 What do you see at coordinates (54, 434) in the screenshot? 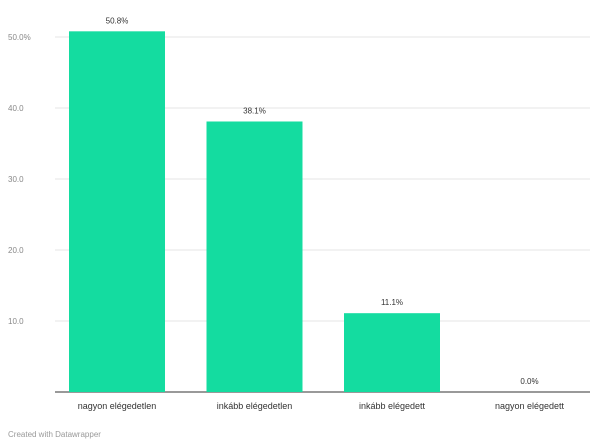
I see `datawrapper-credit: Created with Datawrapper` at bounding box center [54, 434].